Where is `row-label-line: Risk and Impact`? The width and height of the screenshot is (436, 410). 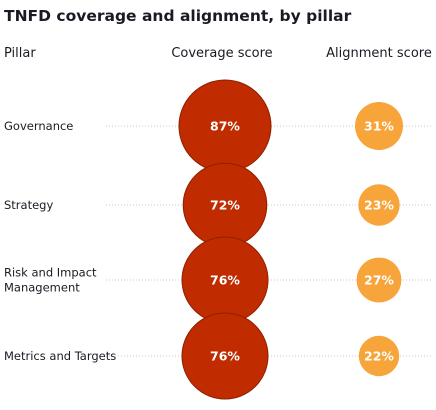
row-label-line: Risk and Impact is located at coordinates (50, 273).